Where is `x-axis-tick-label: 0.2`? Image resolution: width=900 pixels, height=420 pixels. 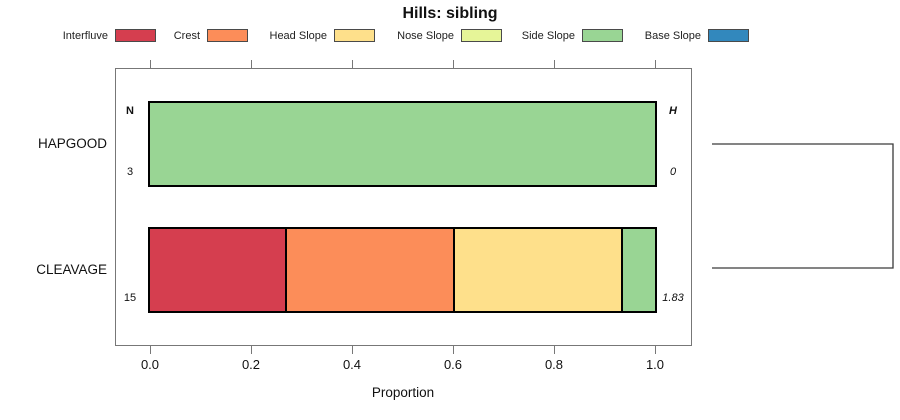
x-axis-tick-label: 0.2 is located at coordinates (251, 364).